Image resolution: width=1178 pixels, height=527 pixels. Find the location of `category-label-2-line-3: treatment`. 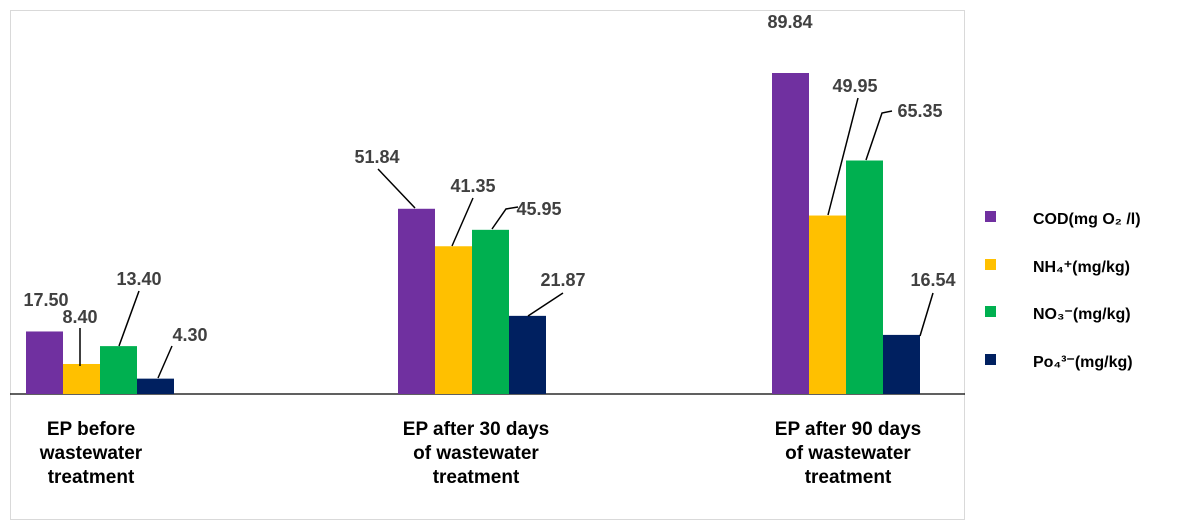

category-label-2-line-3: treatment is located at coordinates (476, 477).